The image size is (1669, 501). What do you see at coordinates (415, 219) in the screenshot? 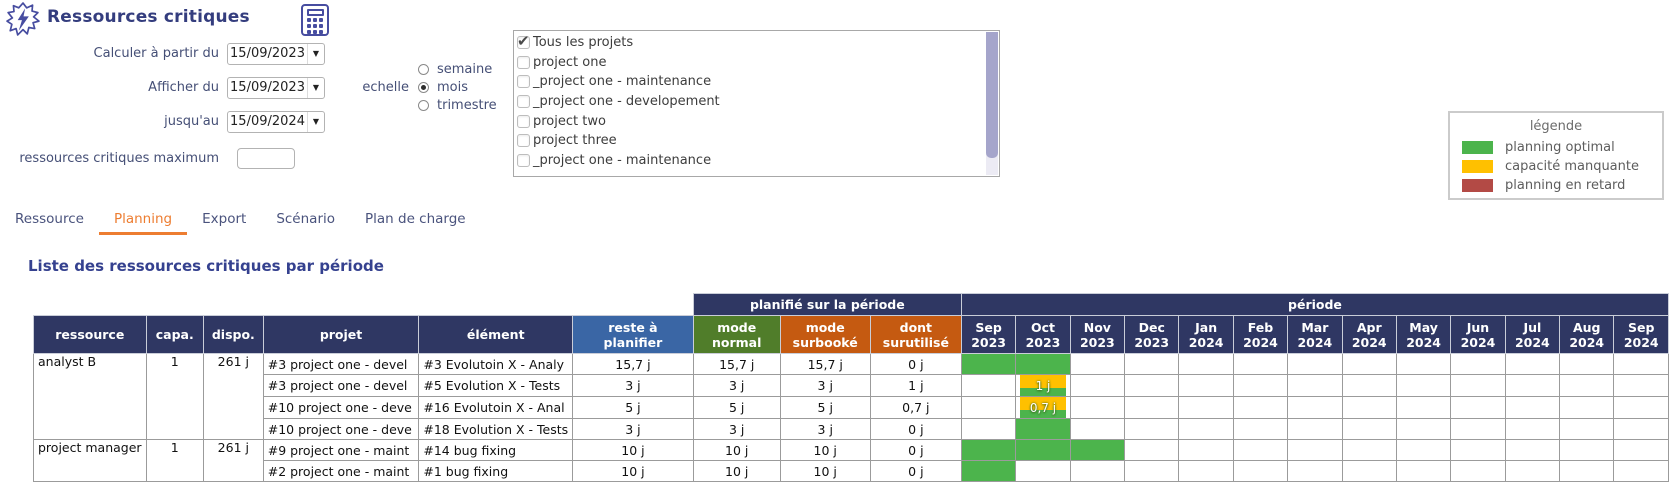
I see `tab-plan-de-charge: Plan de charge` at bounding box center [415, 219].